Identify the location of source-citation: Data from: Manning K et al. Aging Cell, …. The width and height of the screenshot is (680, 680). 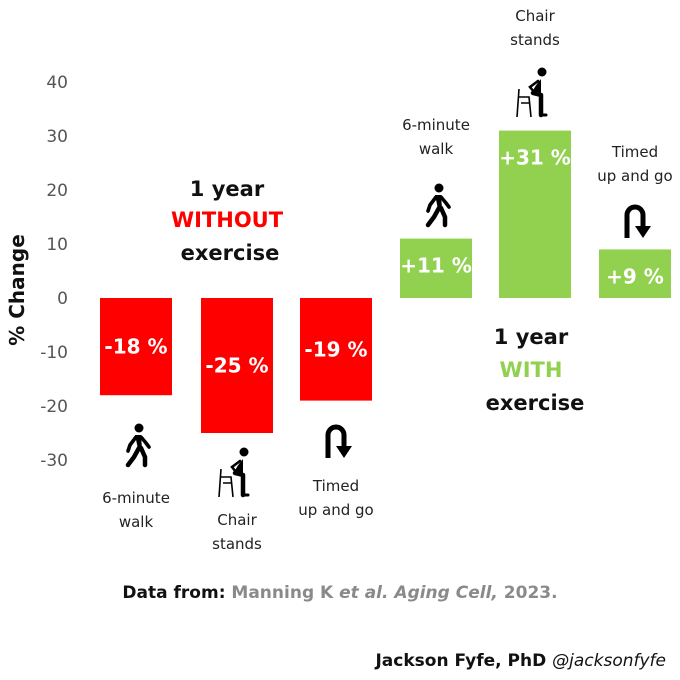
(340, 593).